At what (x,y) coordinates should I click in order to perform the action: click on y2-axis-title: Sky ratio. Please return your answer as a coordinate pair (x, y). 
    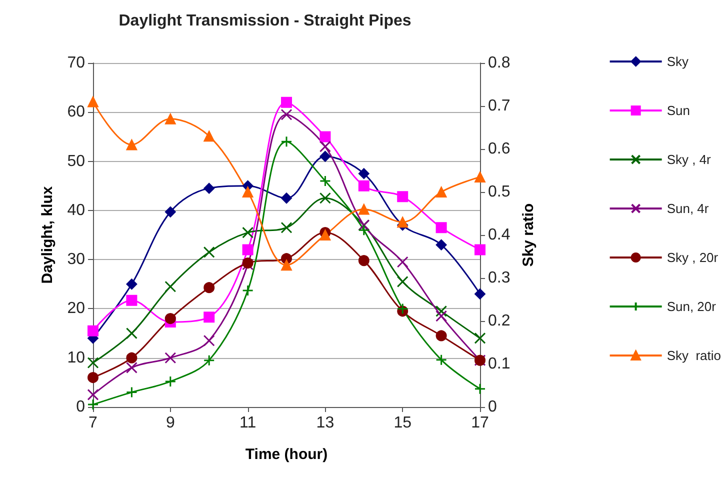
    Looking at the image, I should click on (529, 235).